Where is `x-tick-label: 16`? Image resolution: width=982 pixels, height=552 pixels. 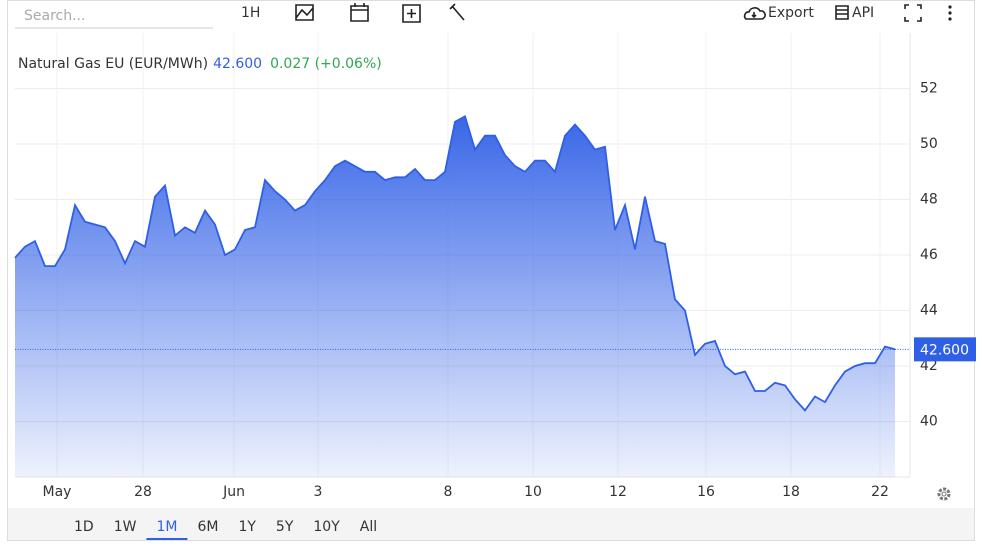 x-tick-label: 16 is located at coordinates (706, 492).